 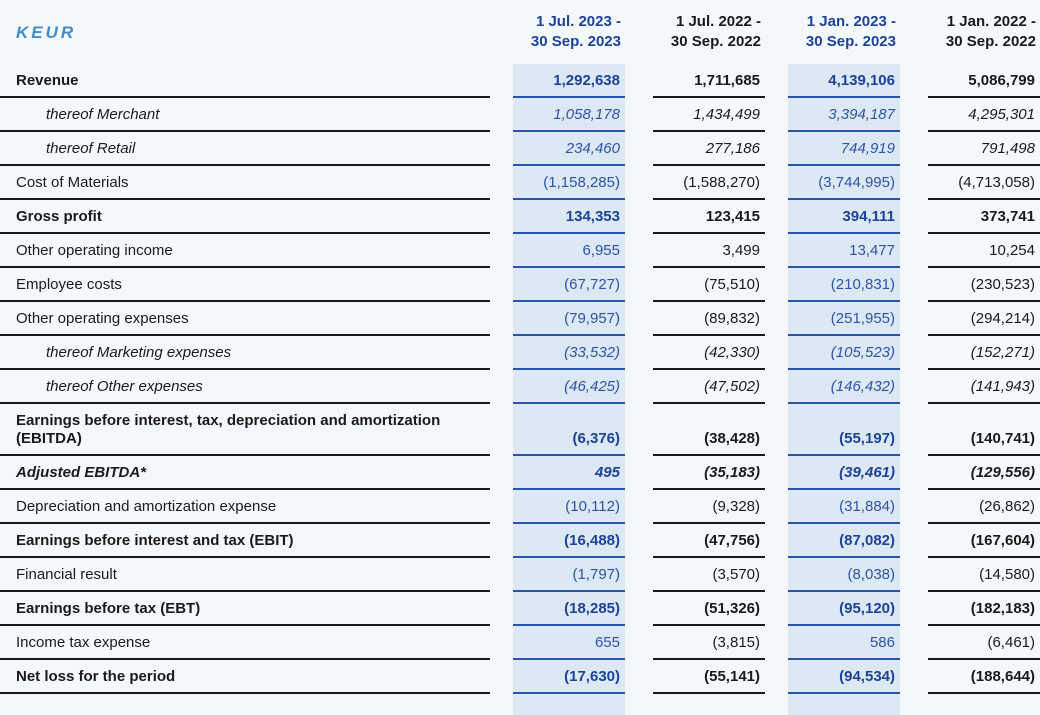 I want to click on column-header-q3-2022: 1 Jul. 2022 - 30 Sep. 2022, so click(x=709, y=32).